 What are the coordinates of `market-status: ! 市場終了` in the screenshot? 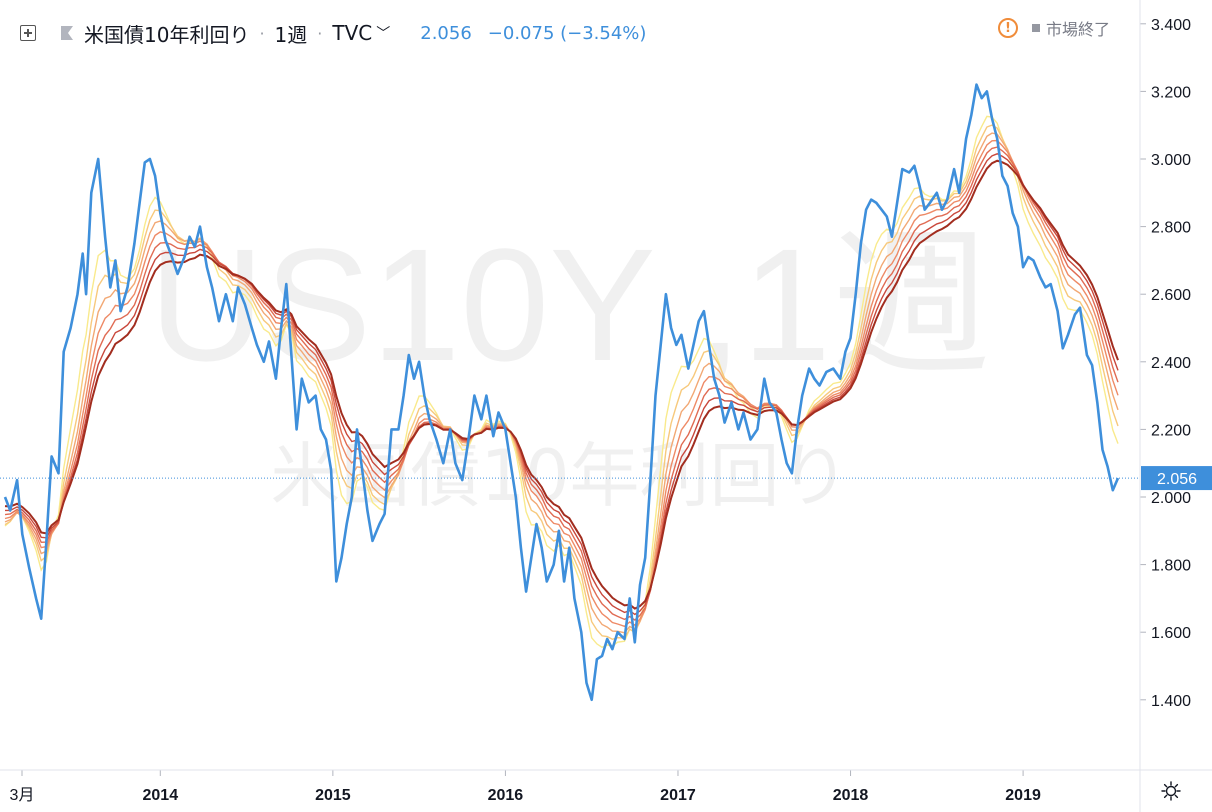 It's located at (1054, 28).